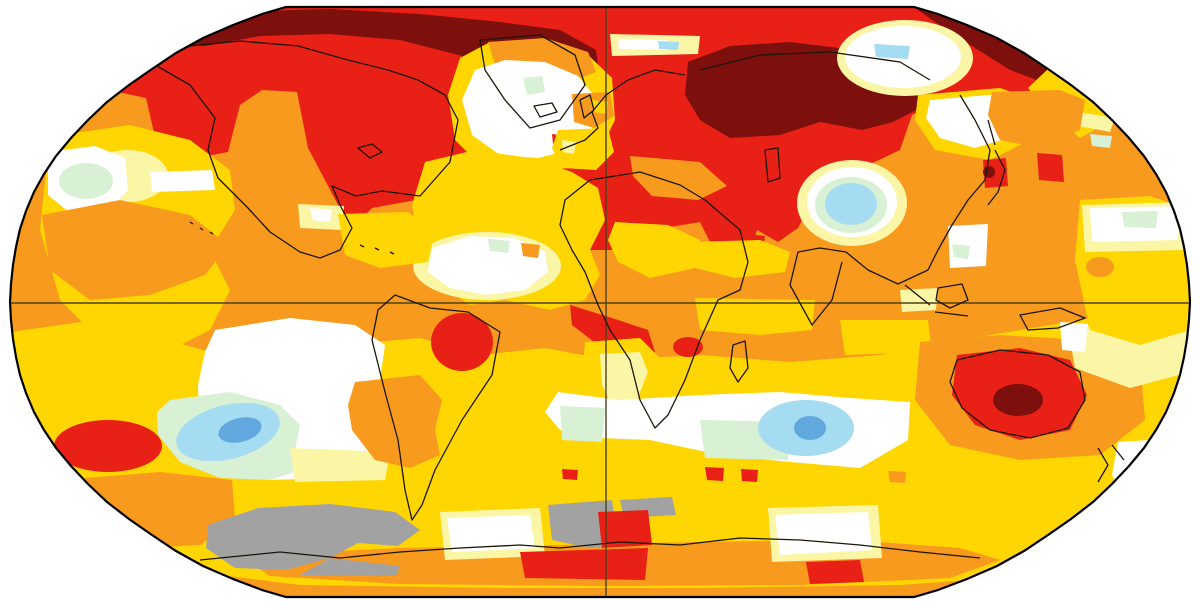 The width and height of the screenshot is (1200, 610). I want to click on coast-great-lakes, so click(370, 151).